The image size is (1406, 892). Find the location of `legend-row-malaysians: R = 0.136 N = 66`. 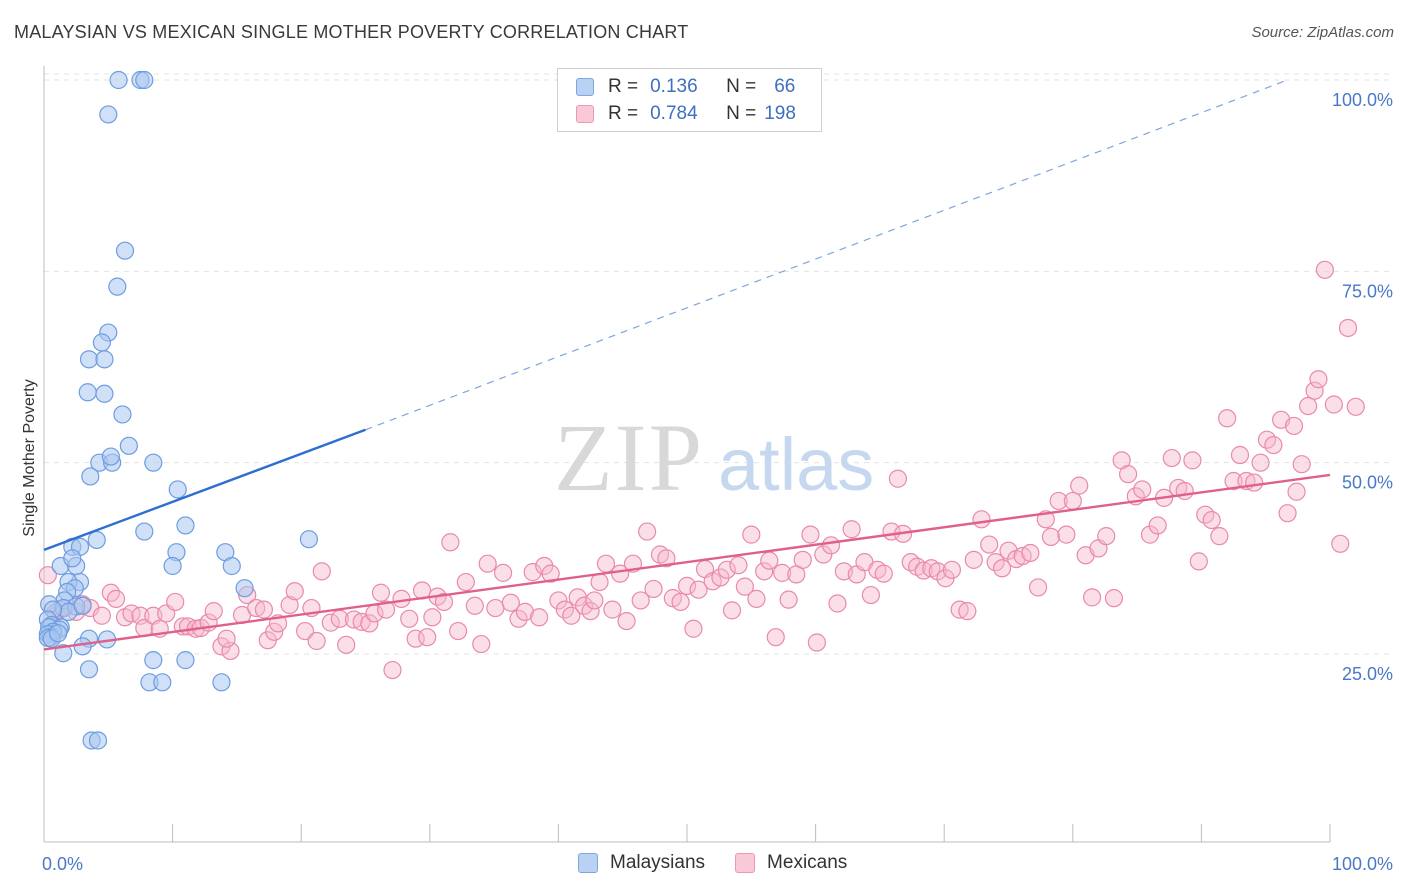

legend-row-malaysians: R = 0.136 N = 66 is located at coordinates (685, 87).